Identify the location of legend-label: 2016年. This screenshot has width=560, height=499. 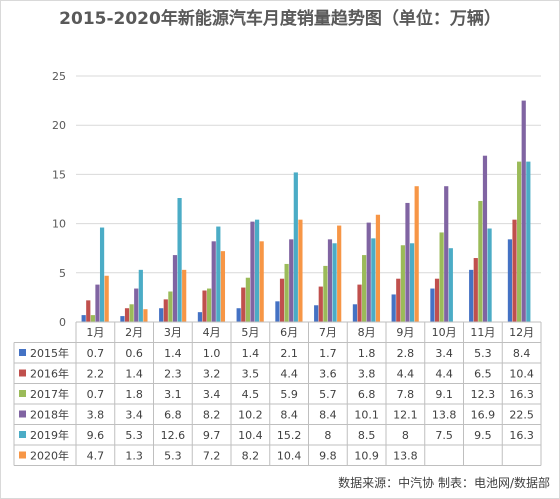
(49, 374).